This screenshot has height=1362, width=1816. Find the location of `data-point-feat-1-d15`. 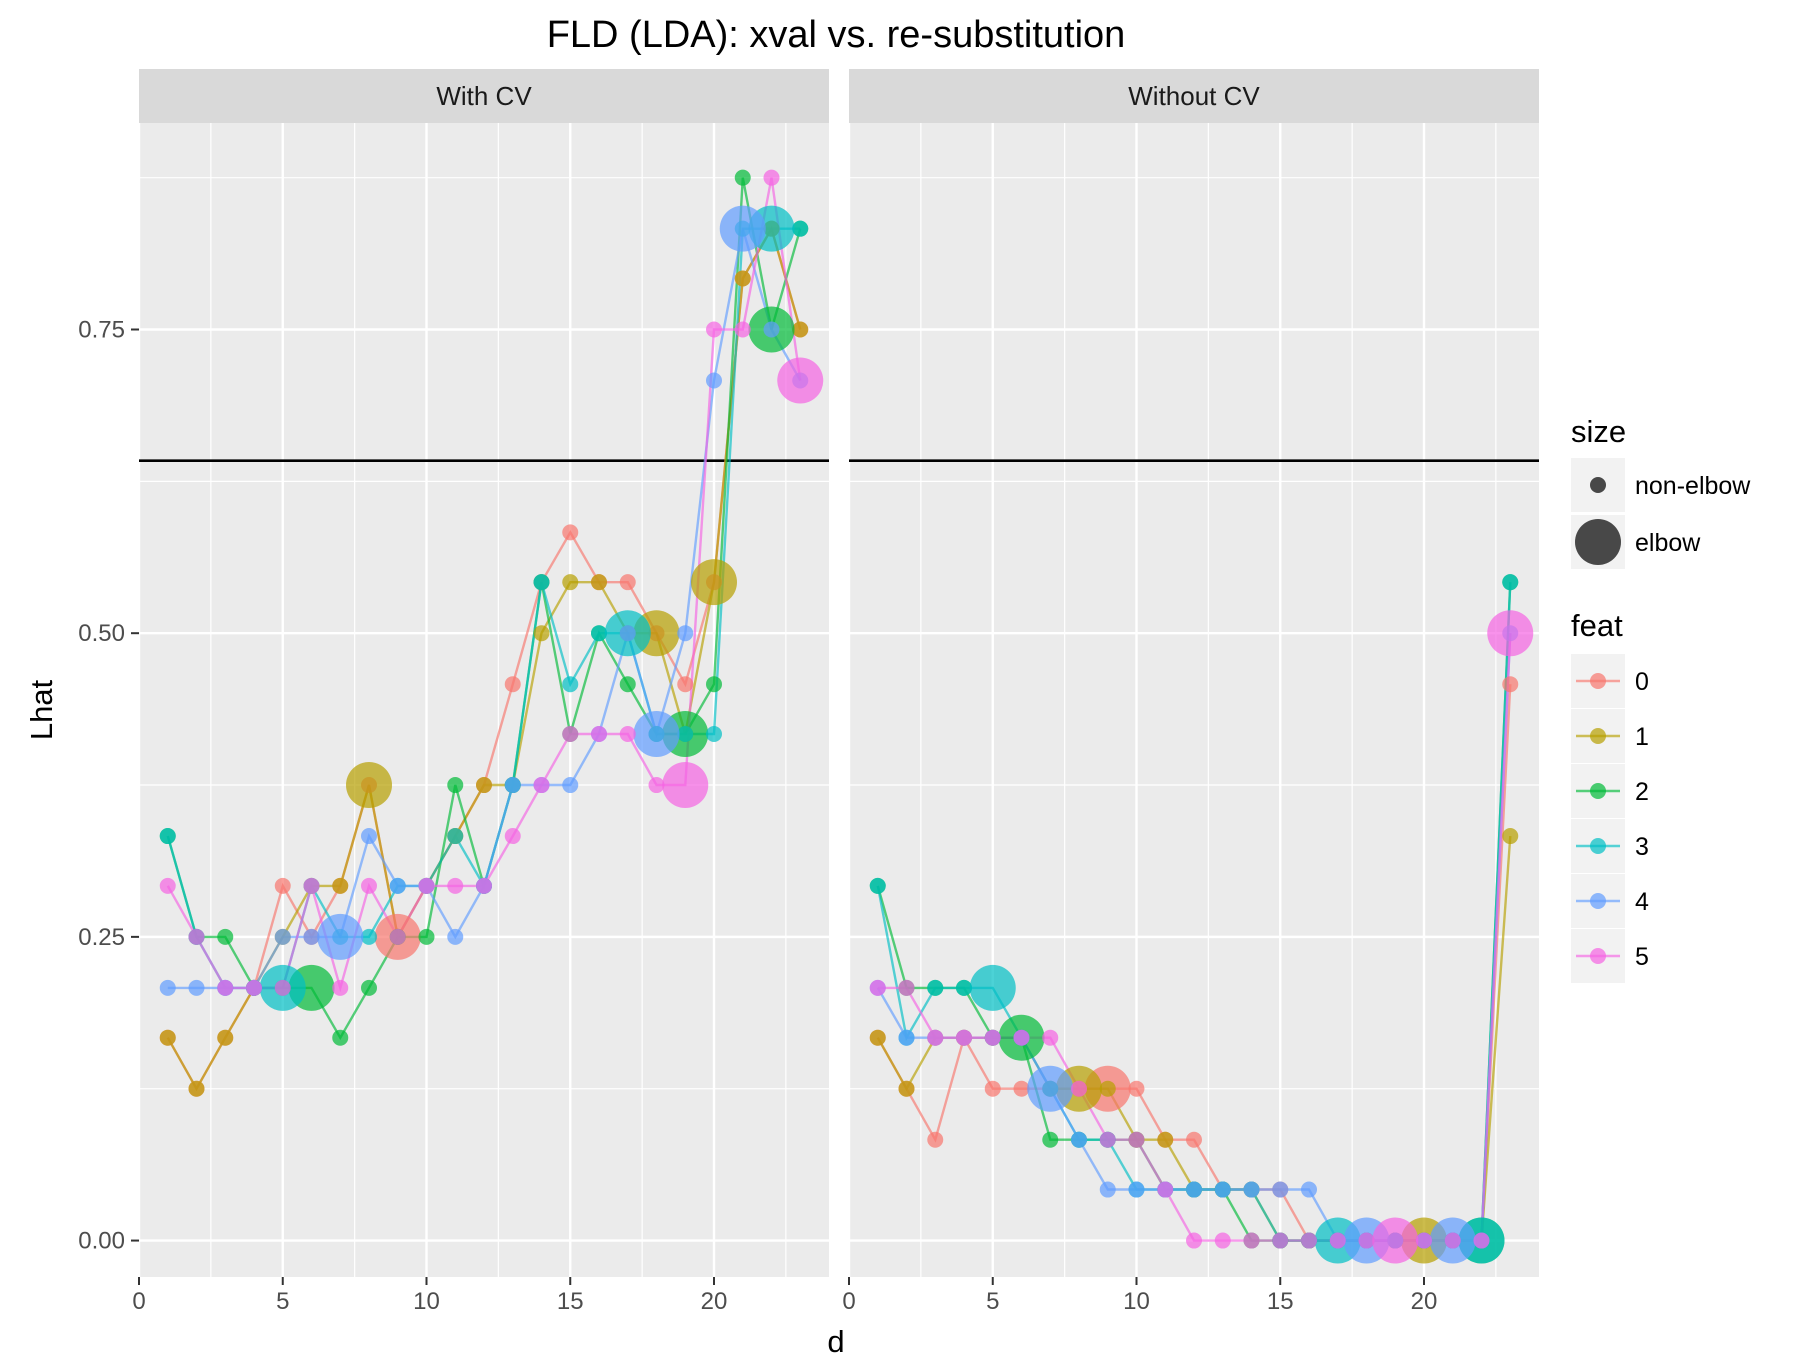

data-point-feat-1-d15 is located at coordinates (570, 582).